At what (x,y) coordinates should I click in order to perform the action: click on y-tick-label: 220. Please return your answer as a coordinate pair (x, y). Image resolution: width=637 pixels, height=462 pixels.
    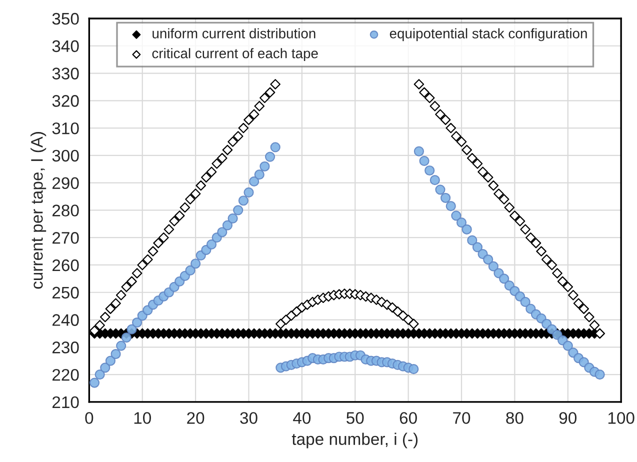
    Looking at the image, I should click on (65, 374).